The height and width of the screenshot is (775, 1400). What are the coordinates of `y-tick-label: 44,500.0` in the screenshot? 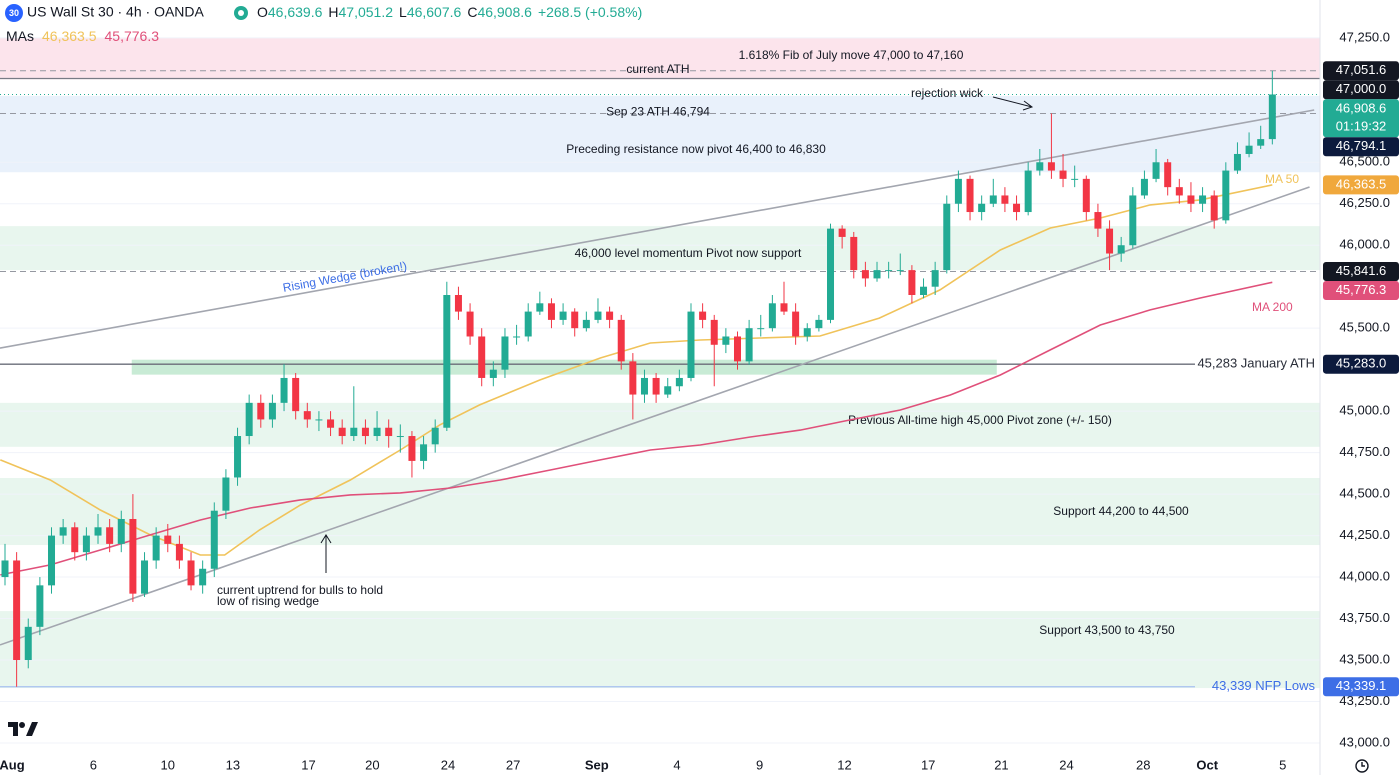 It's located at (1364, 493).